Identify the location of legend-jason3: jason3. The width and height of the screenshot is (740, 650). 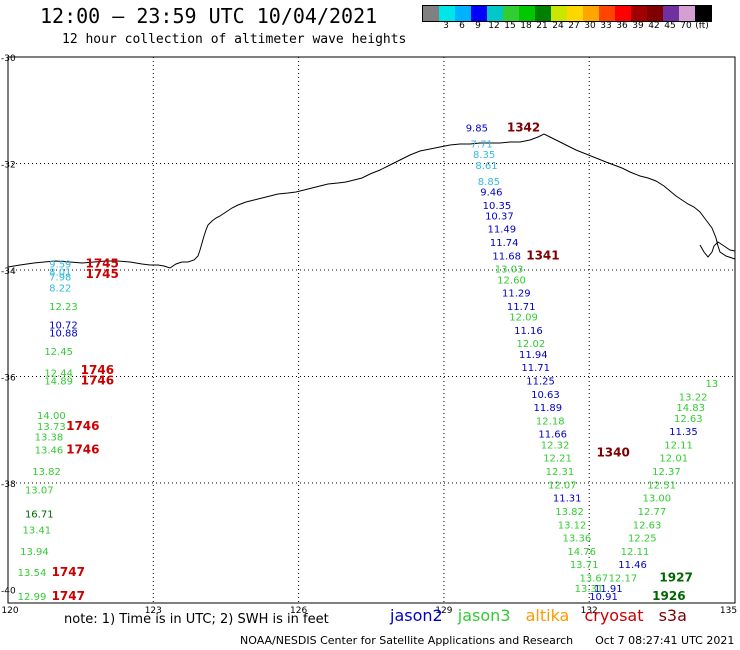
(484, 615).